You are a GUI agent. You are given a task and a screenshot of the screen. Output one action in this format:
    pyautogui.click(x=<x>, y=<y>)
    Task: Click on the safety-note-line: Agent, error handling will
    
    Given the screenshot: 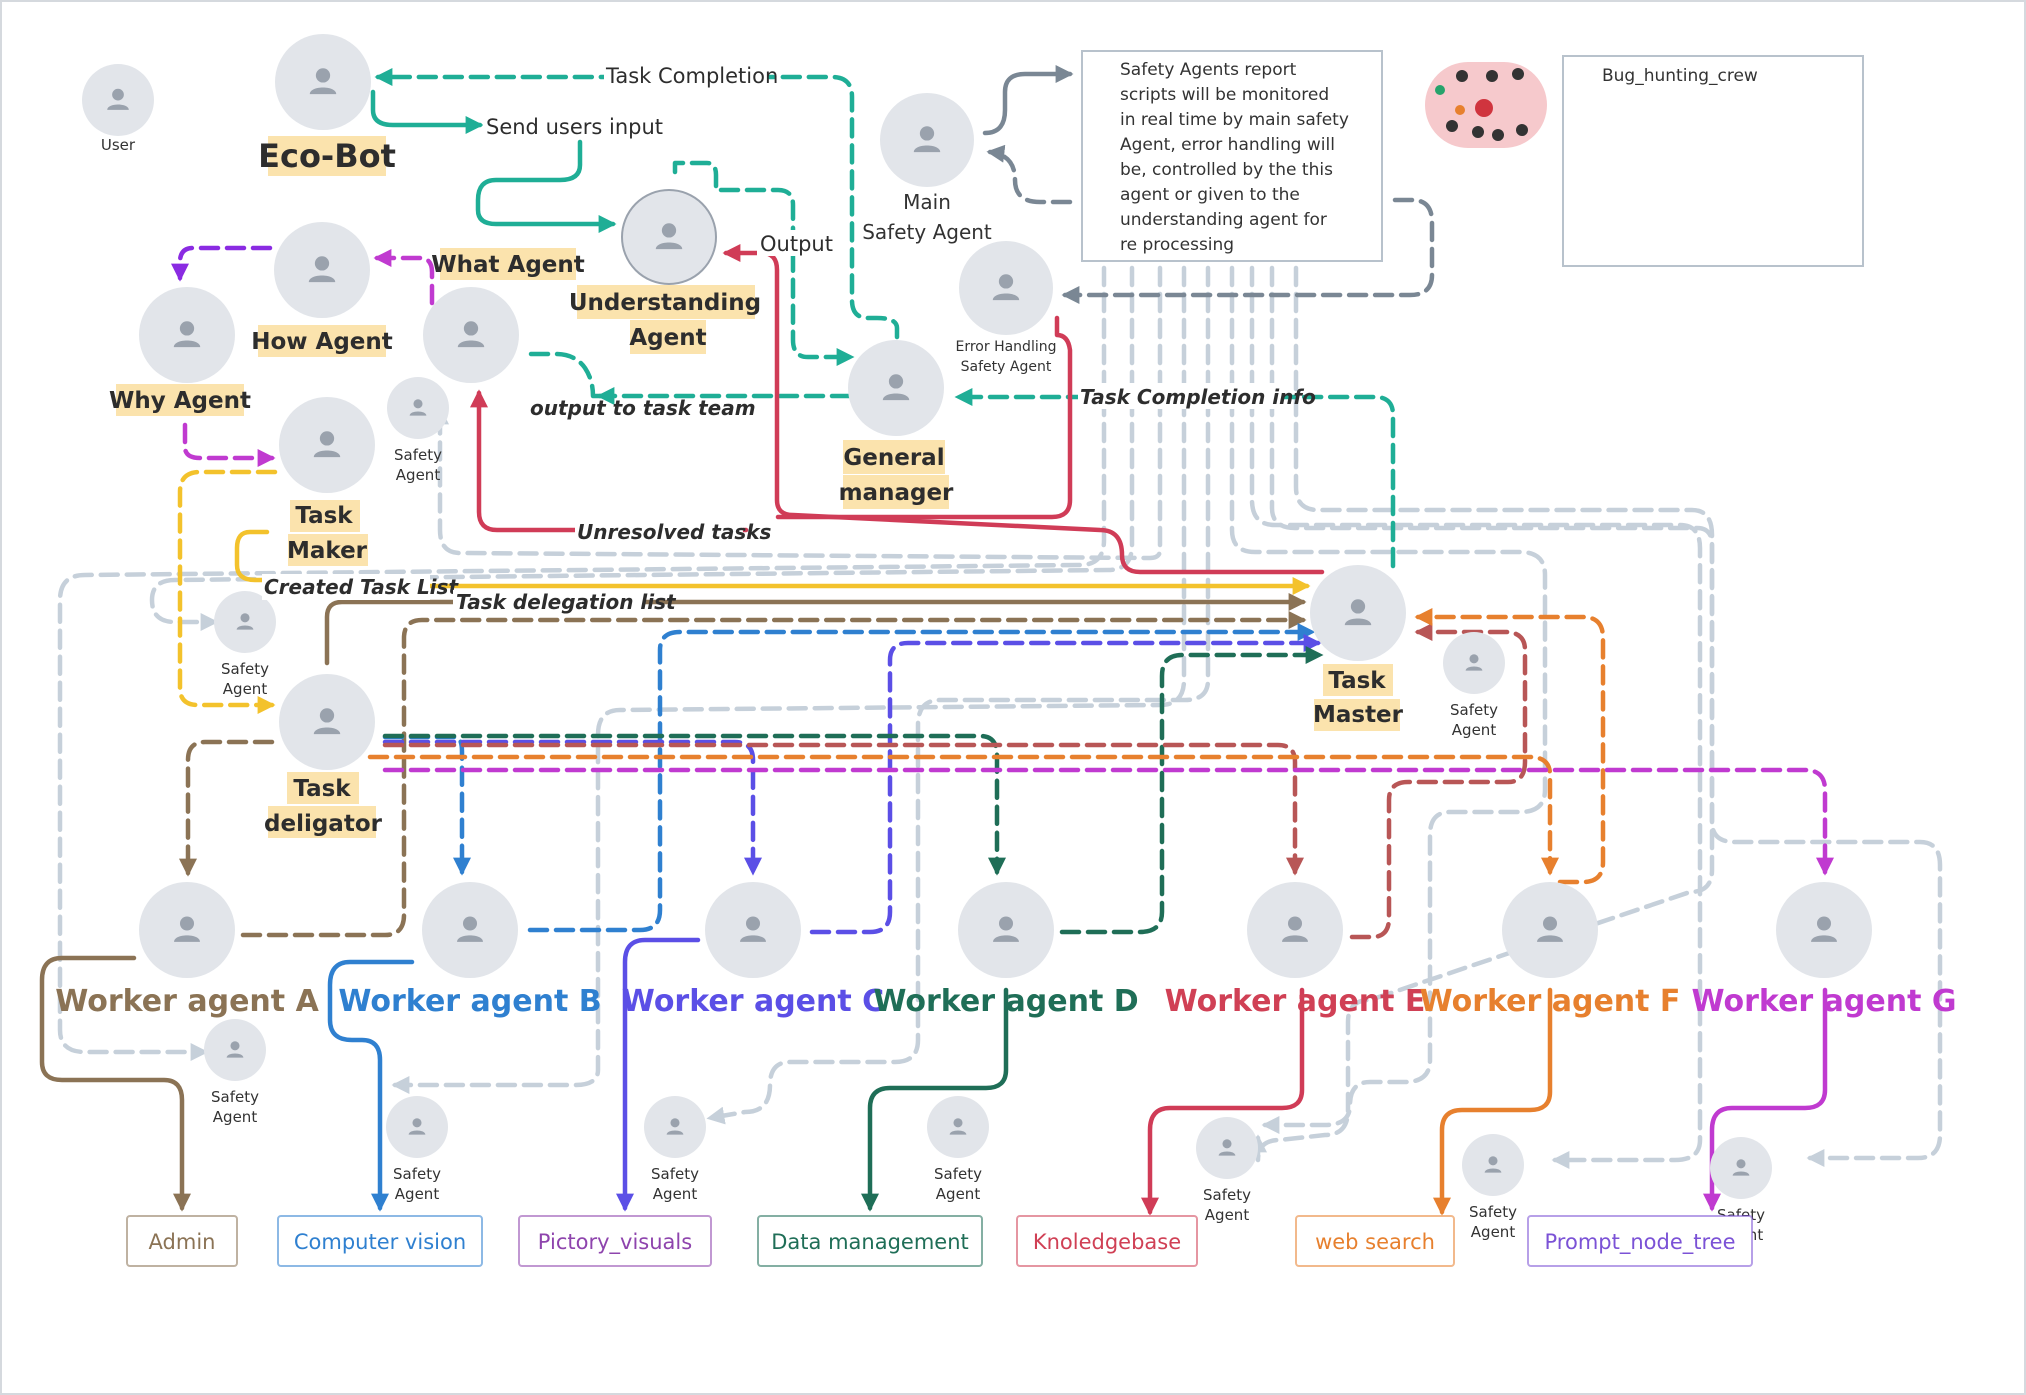 What is the action you would take?
    pyautogui.click(x=1227, y=145)
    